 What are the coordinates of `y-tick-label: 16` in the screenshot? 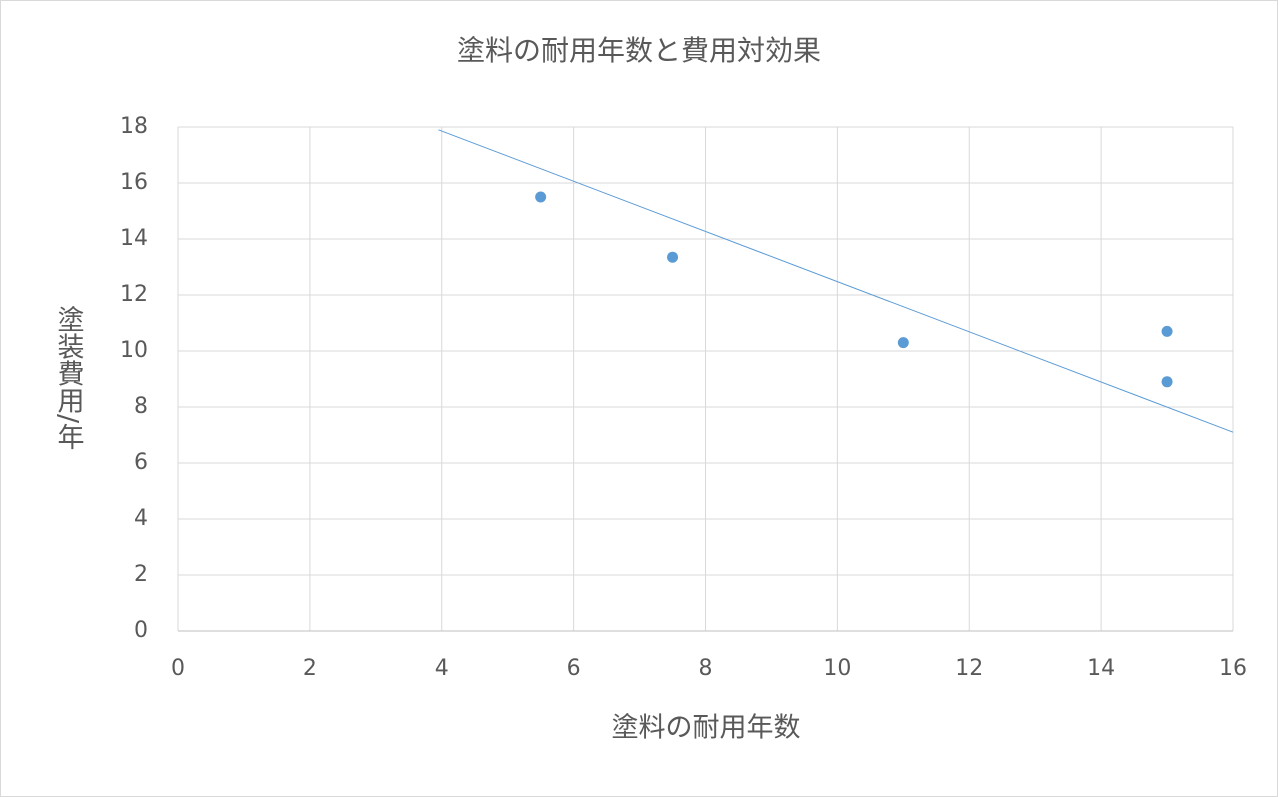 It's located at (134, 182).